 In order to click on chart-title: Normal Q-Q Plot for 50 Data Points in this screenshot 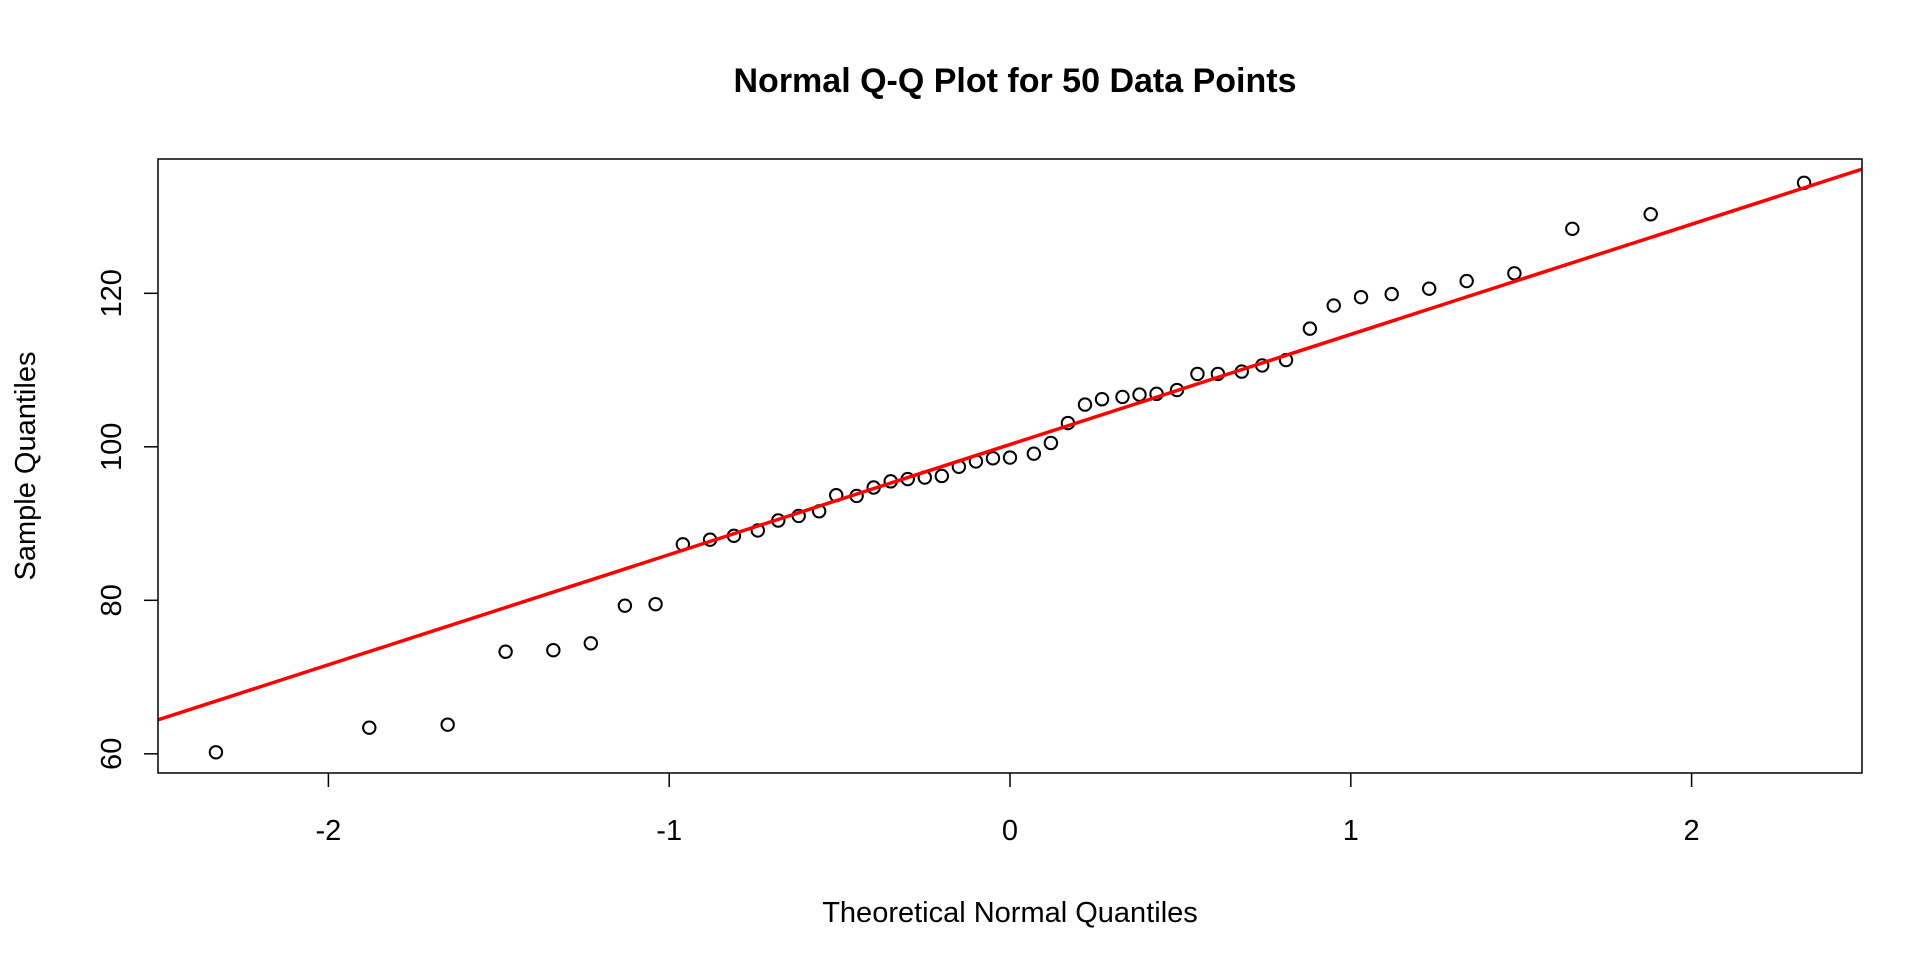, I will do `click(1015, 81)`.